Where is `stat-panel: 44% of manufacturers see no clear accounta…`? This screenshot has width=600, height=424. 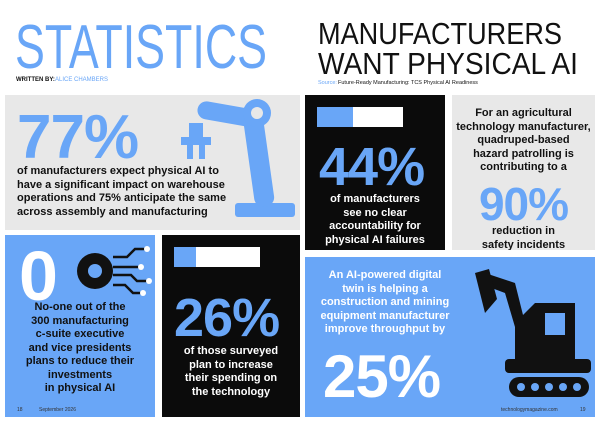 stat-panel: 44% of manufacturers see no clear accounta… is located at coordinates (375, 172).